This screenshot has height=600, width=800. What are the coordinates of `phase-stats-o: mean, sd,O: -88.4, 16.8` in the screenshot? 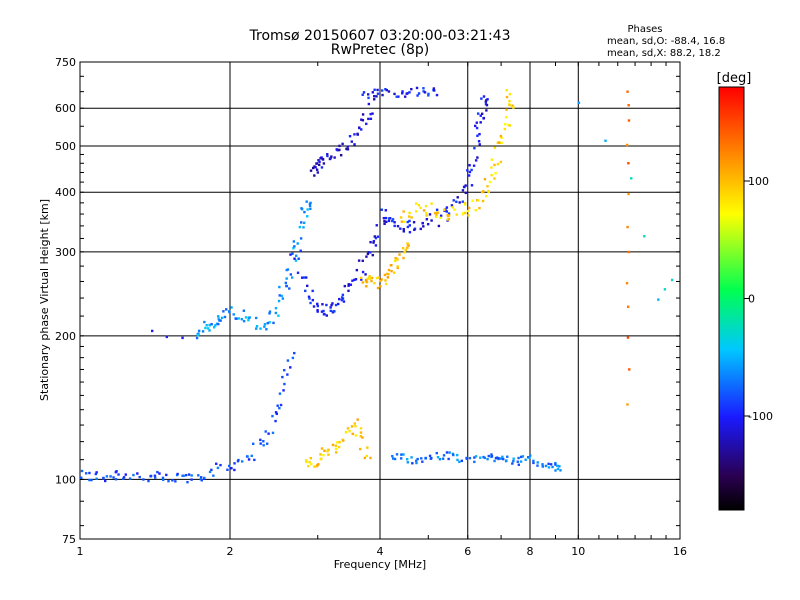 It's located at (666, 41).